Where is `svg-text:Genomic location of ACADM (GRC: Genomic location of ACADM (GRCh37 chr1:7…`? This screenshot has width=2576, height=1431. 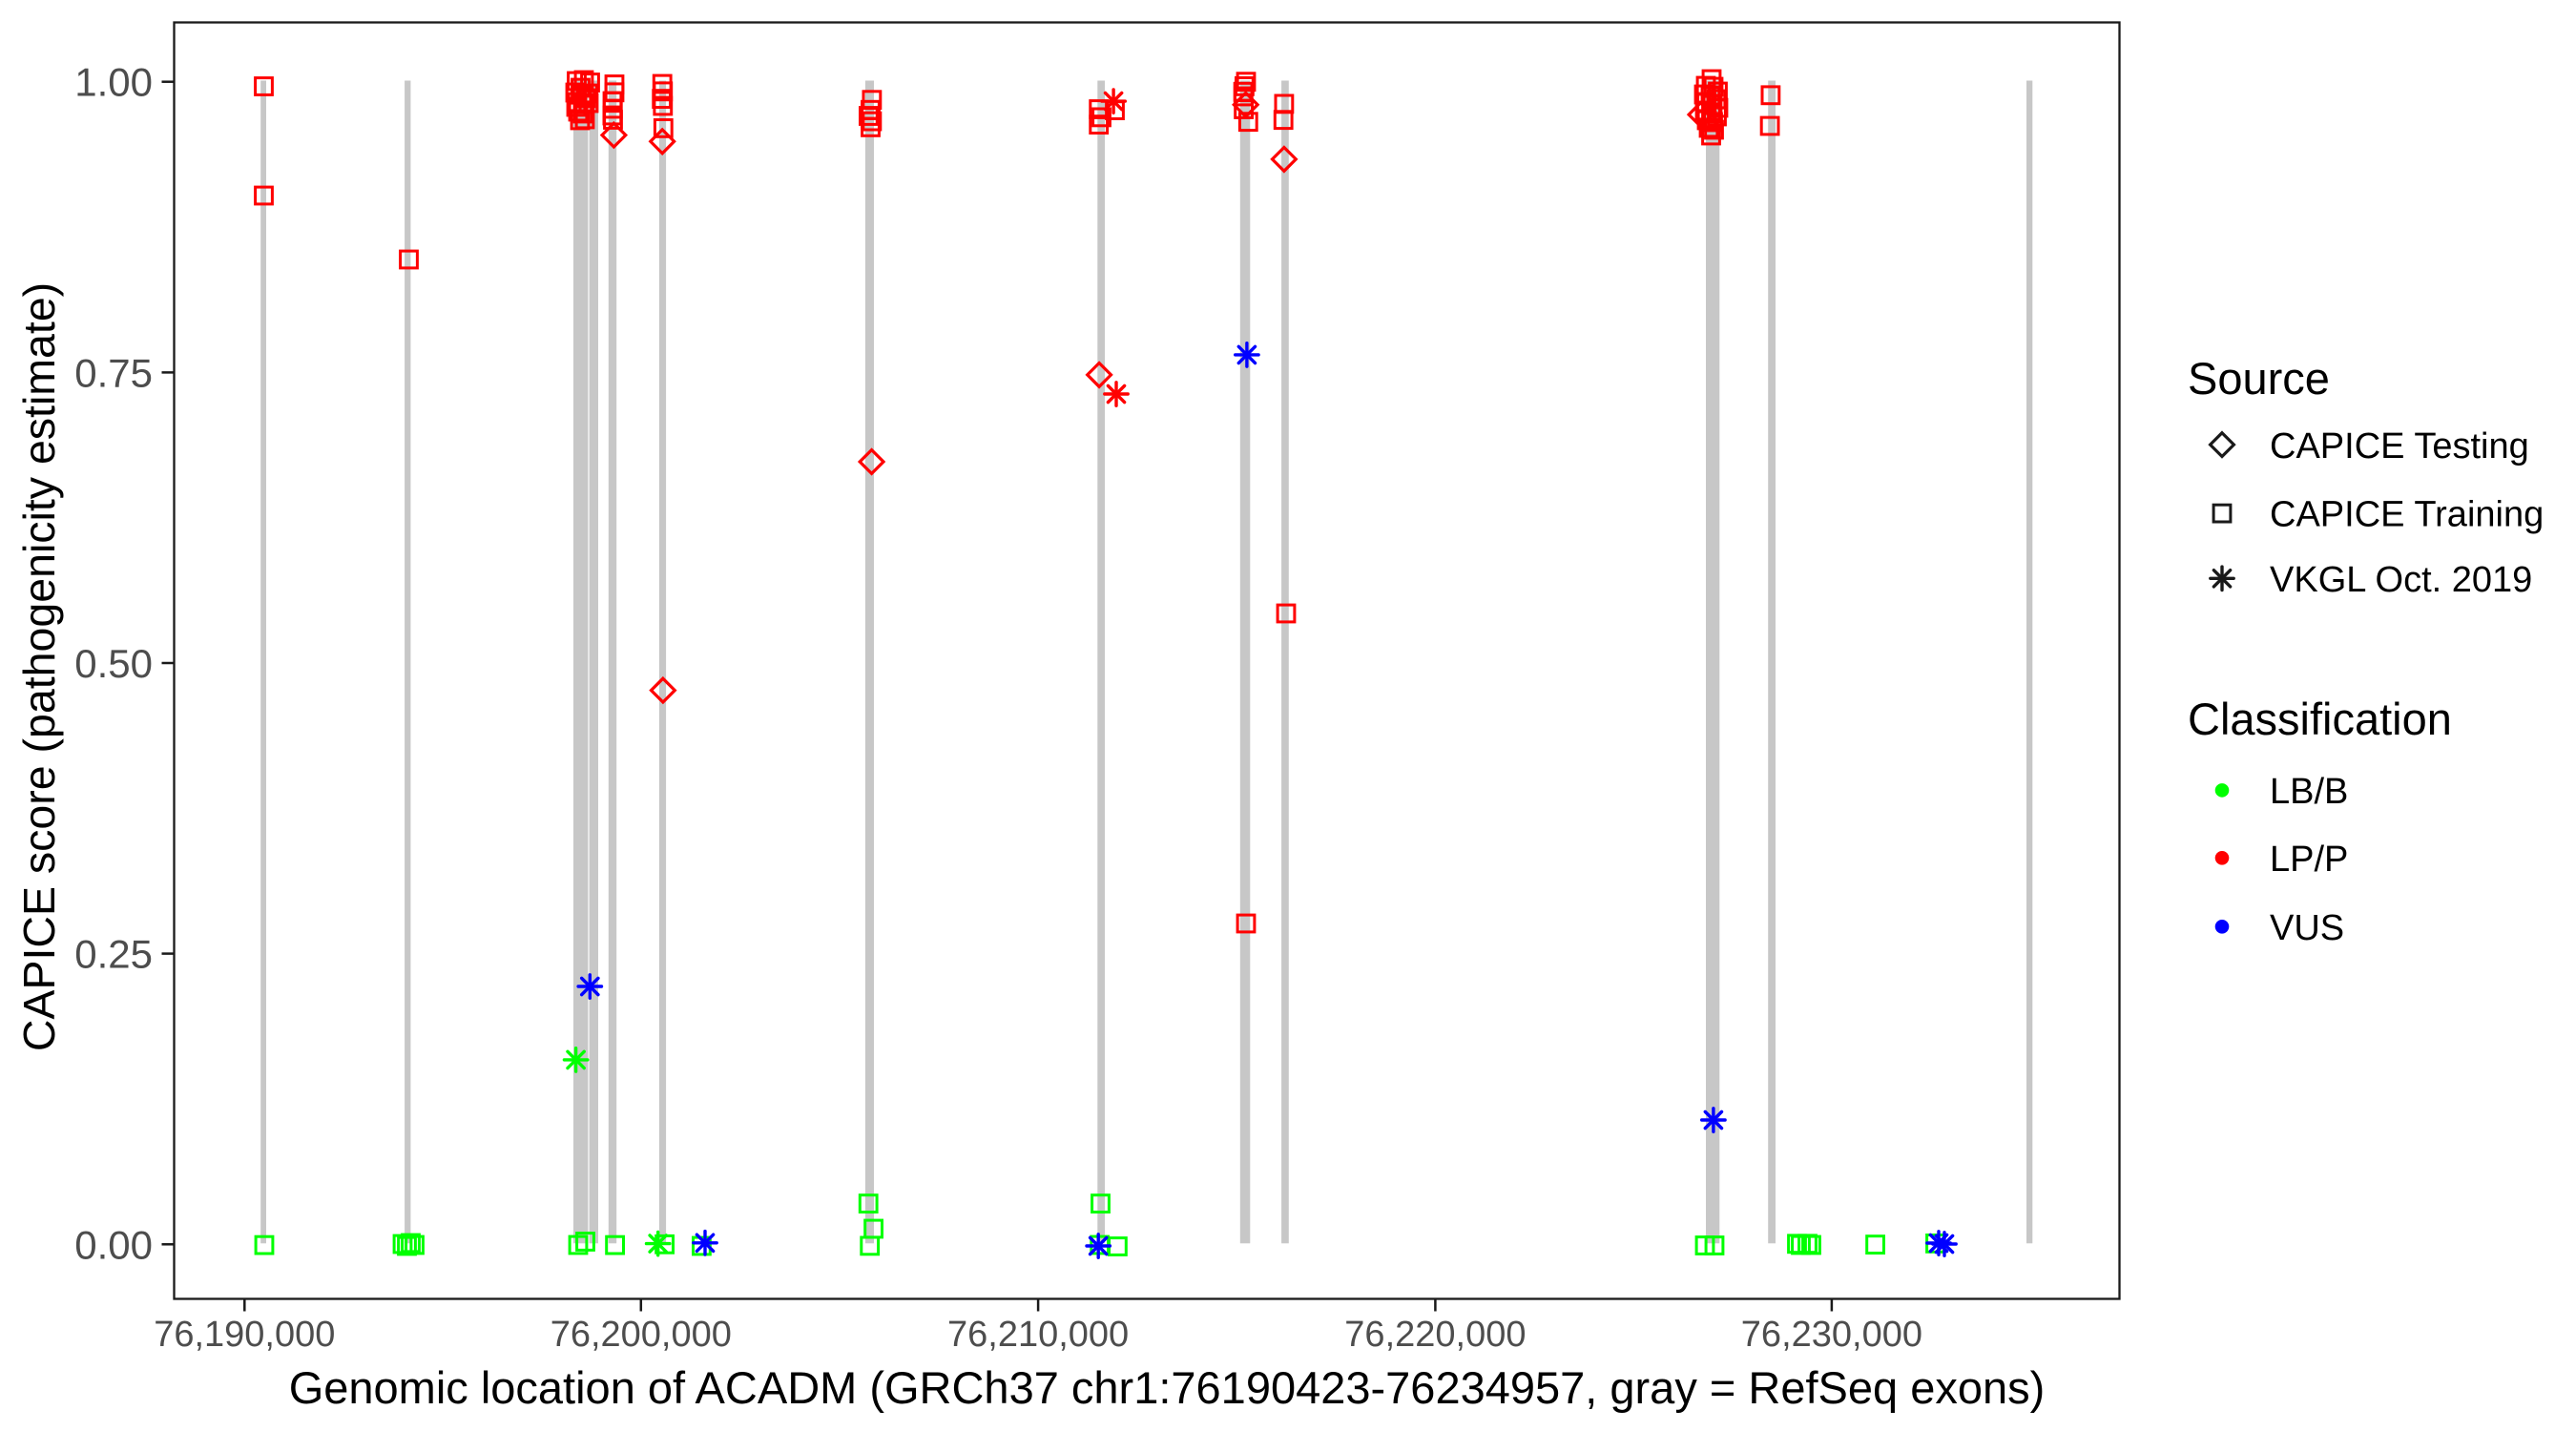
svg-text:Genomic location of ACADM (GRC: Genomic location of ACADM (GRCh37 chr1:7… is located at coordinates (1167, 1387).